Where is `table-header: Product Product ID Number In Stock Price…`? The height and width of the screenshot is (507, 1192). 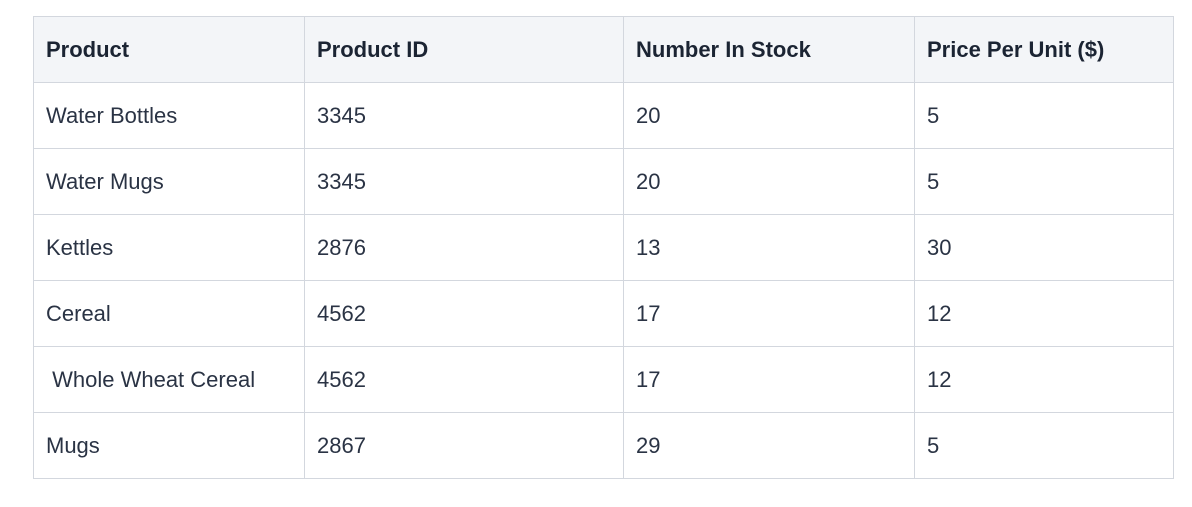
table-header: Product Product ID Number In Stock Price… is located at coordinates (603, 49).